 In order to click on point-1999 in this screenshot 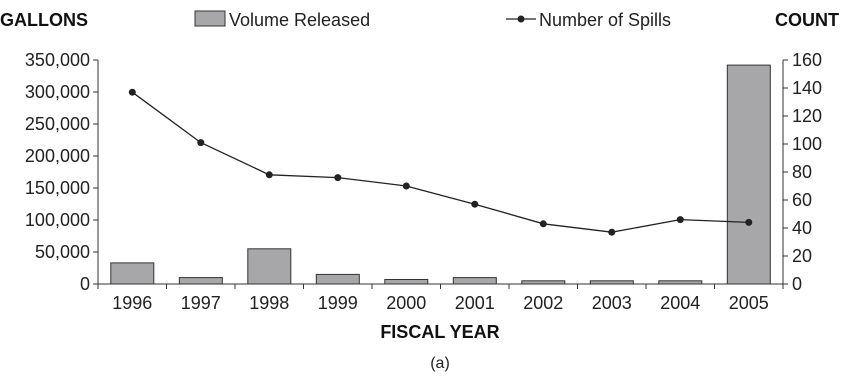, I will do `click(338, 178)`.